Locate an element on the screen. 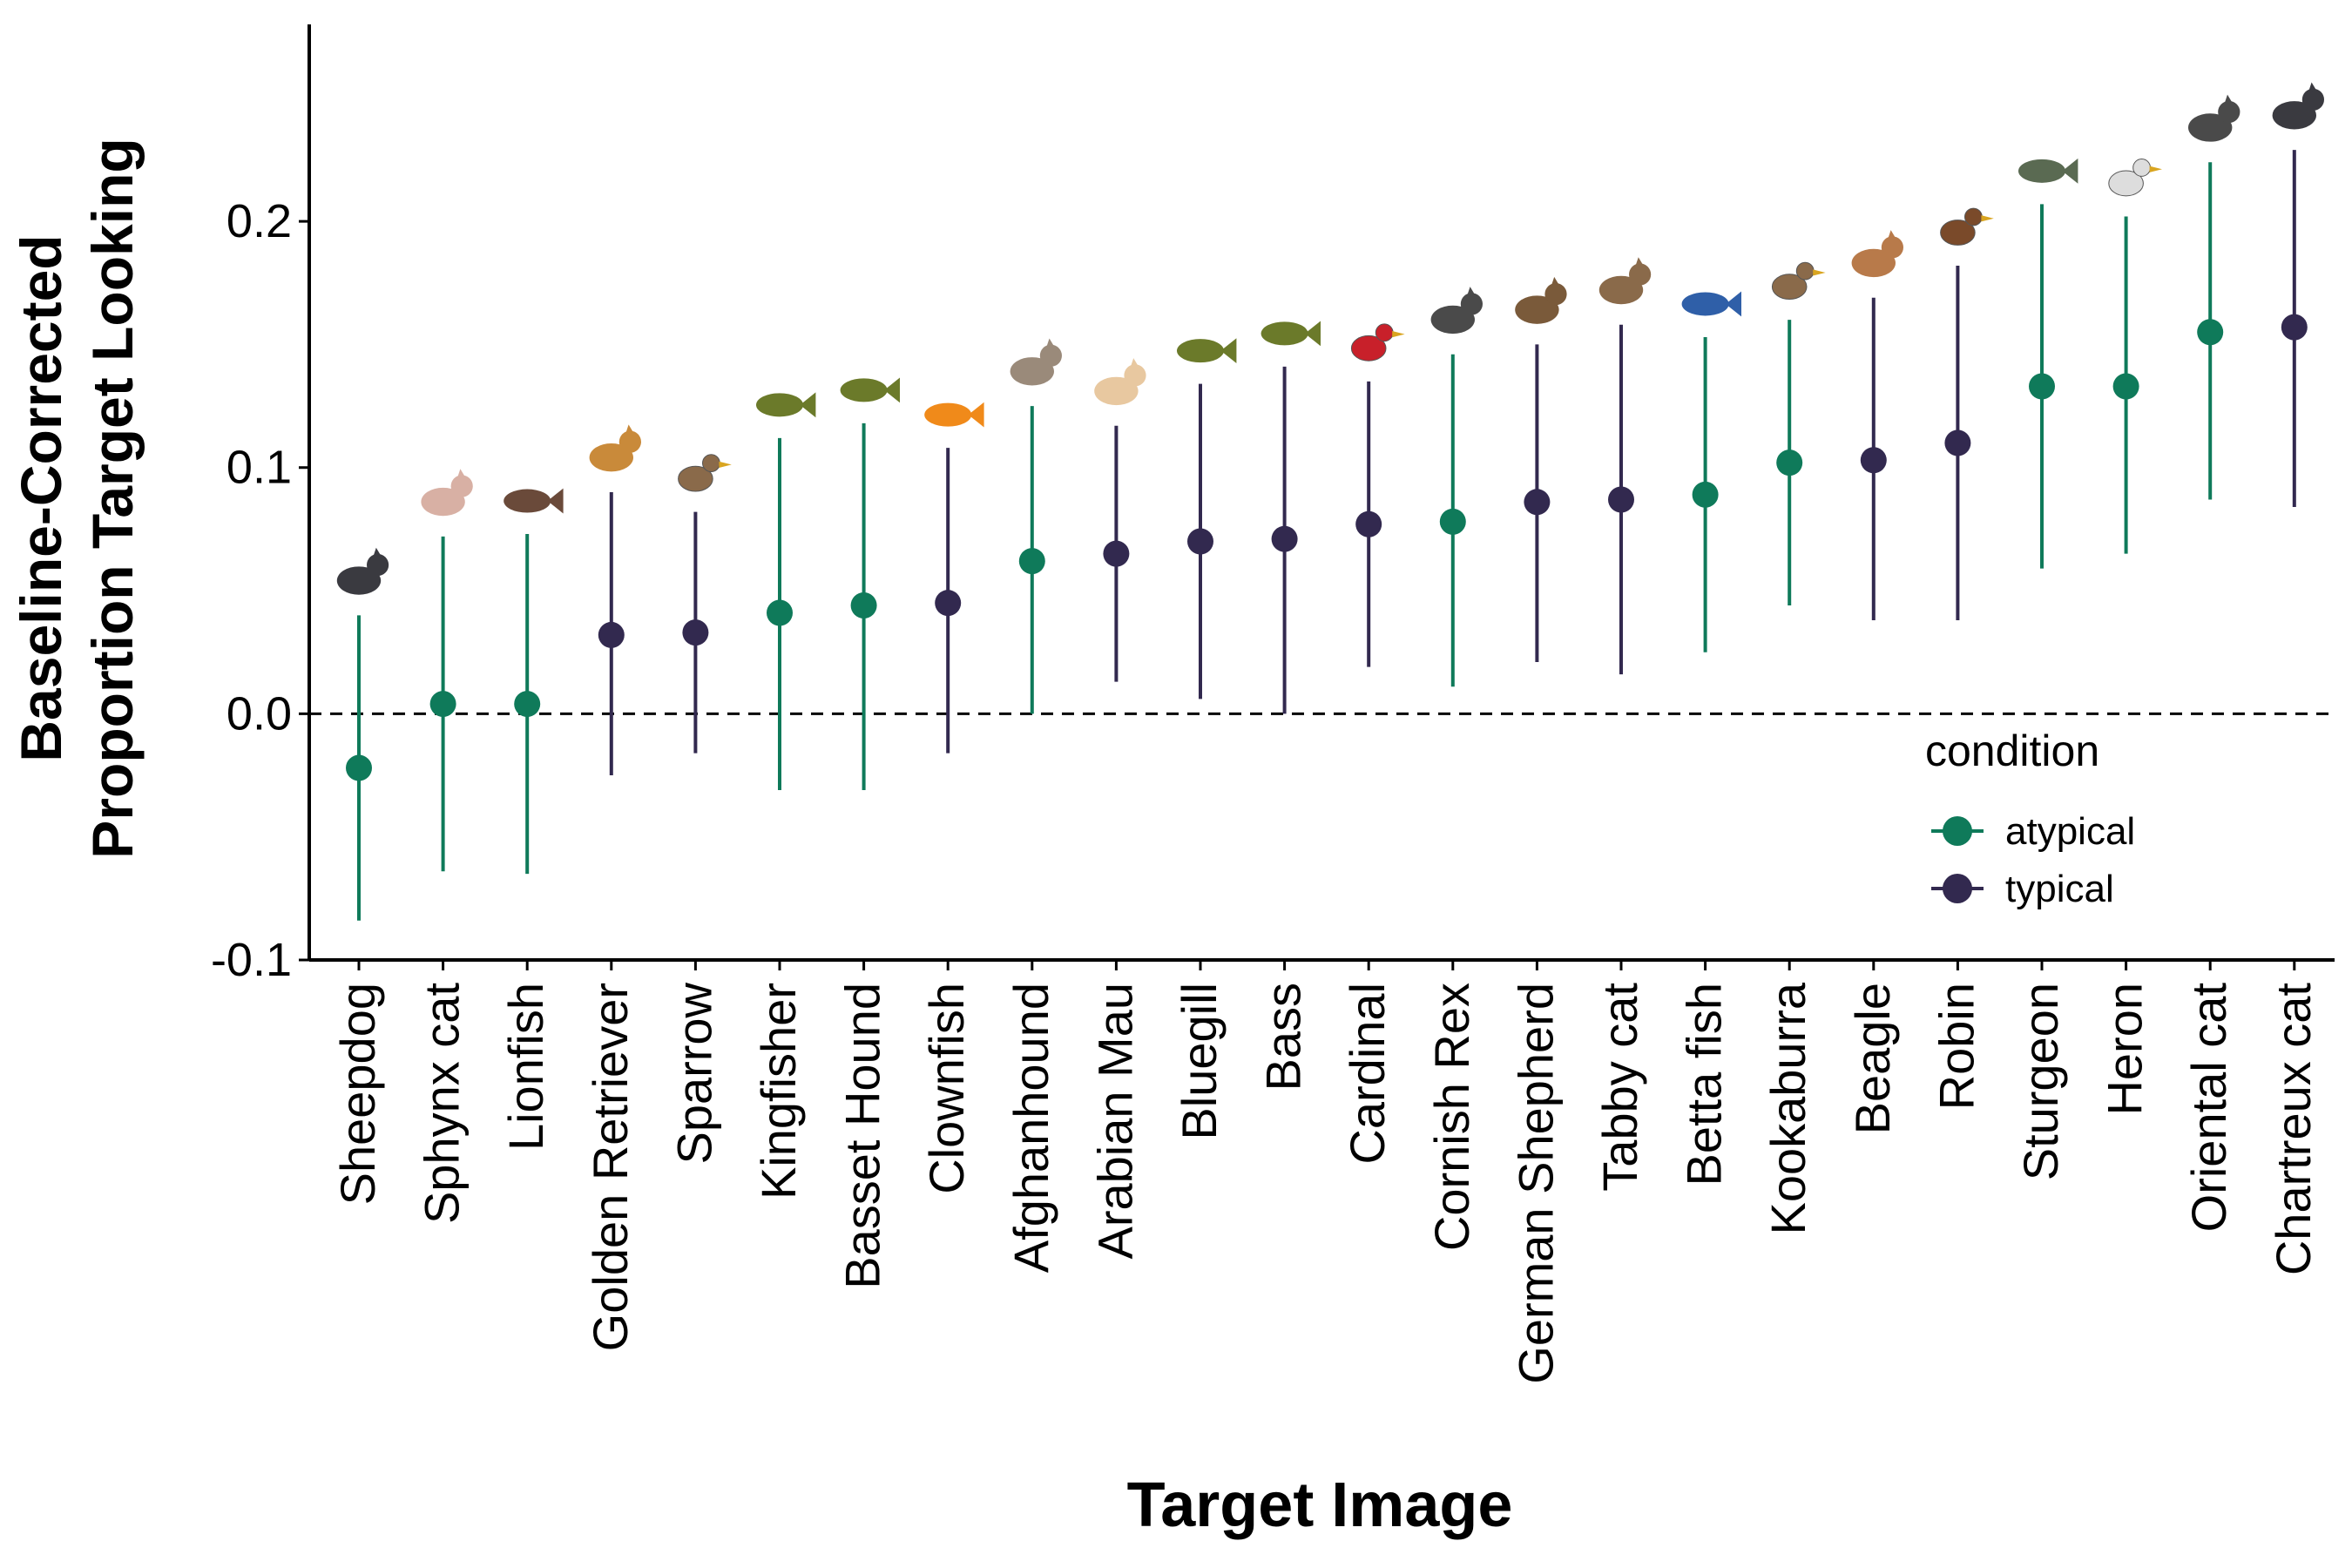 Image resolution: width=2352 pixels, height=1568 pixels. clownfish-icon-tail is located at coordinates (976, 415).